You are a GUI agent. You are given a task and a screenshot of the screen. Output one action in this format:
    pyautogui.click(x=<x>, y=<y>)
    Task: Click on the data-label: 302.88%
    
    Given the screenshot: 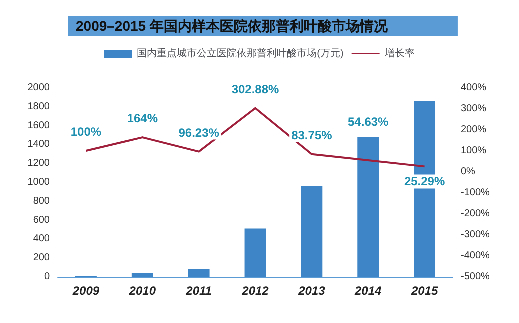 What is the action you would take?
    pyautogui.click(x=256, y=89)
    